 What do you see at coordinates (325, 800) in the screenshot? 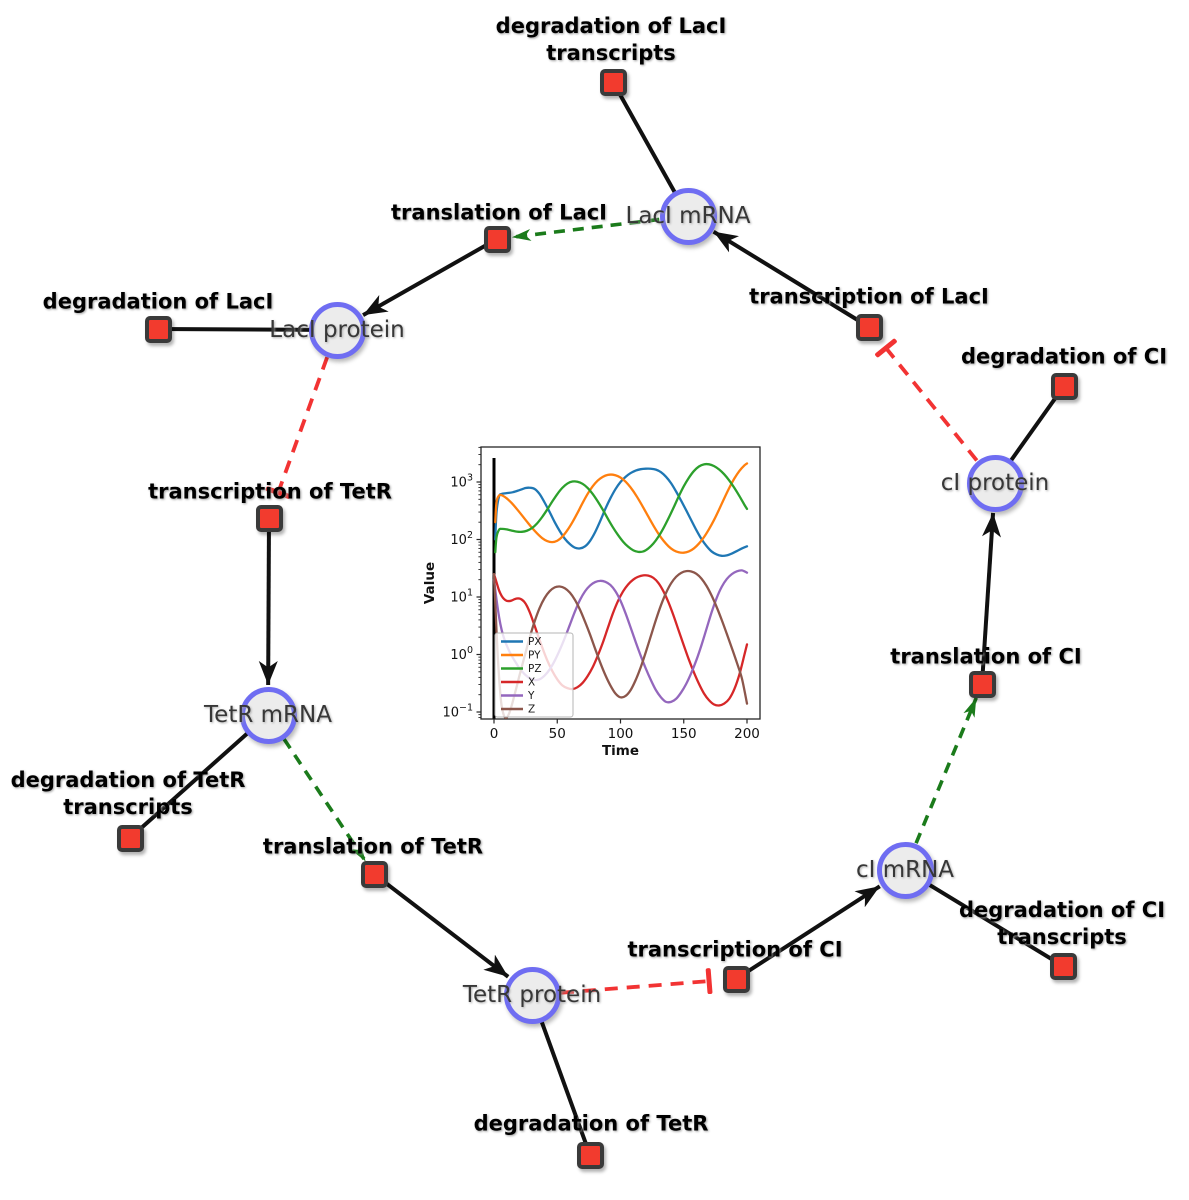
I see `edge-modifier-tetr_mrna-trl_tetr` at bounding box center [325, 800].